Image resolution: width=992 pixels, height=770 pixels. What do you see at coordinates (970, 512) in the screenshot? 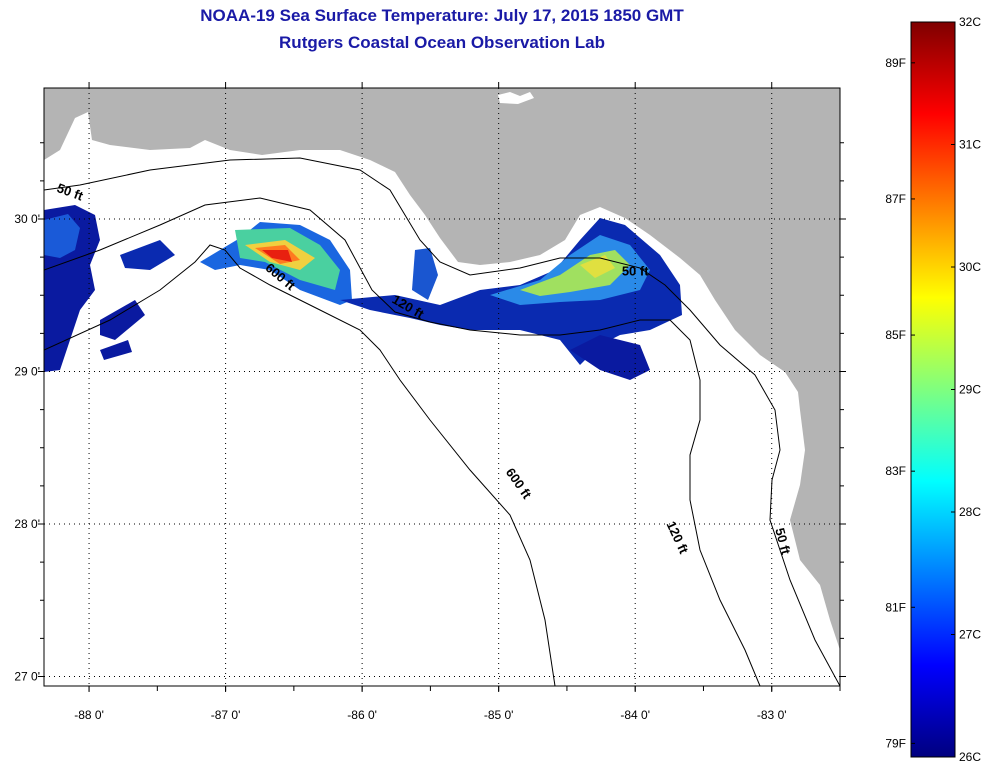
I see `colorbar-label-celsius: 28C` at bounding box center [970, 512].